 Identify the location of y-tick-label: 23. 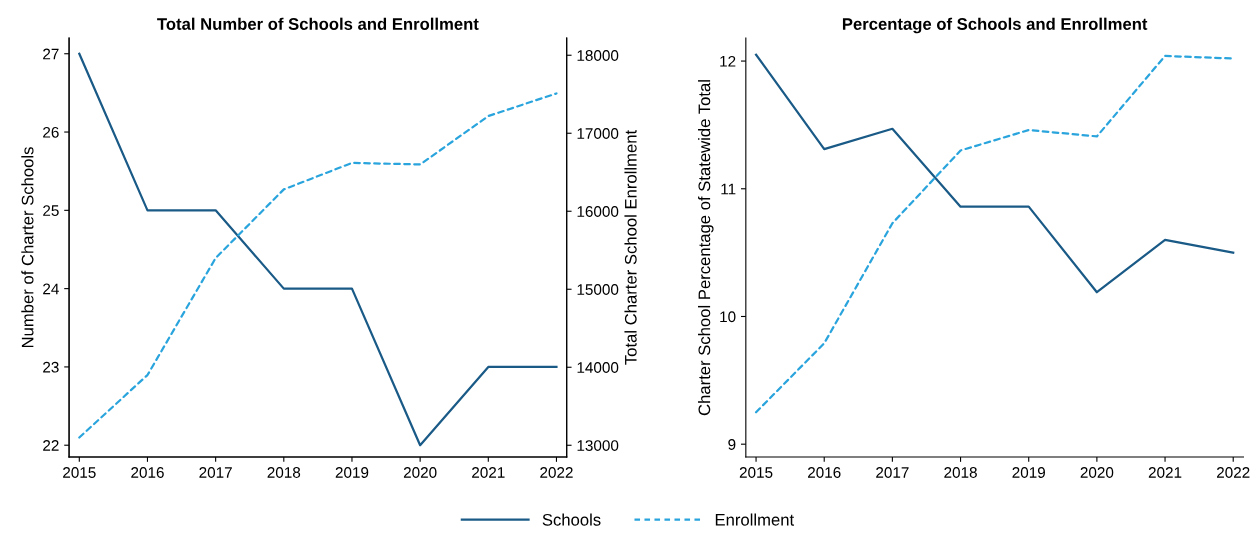
(51, 367).